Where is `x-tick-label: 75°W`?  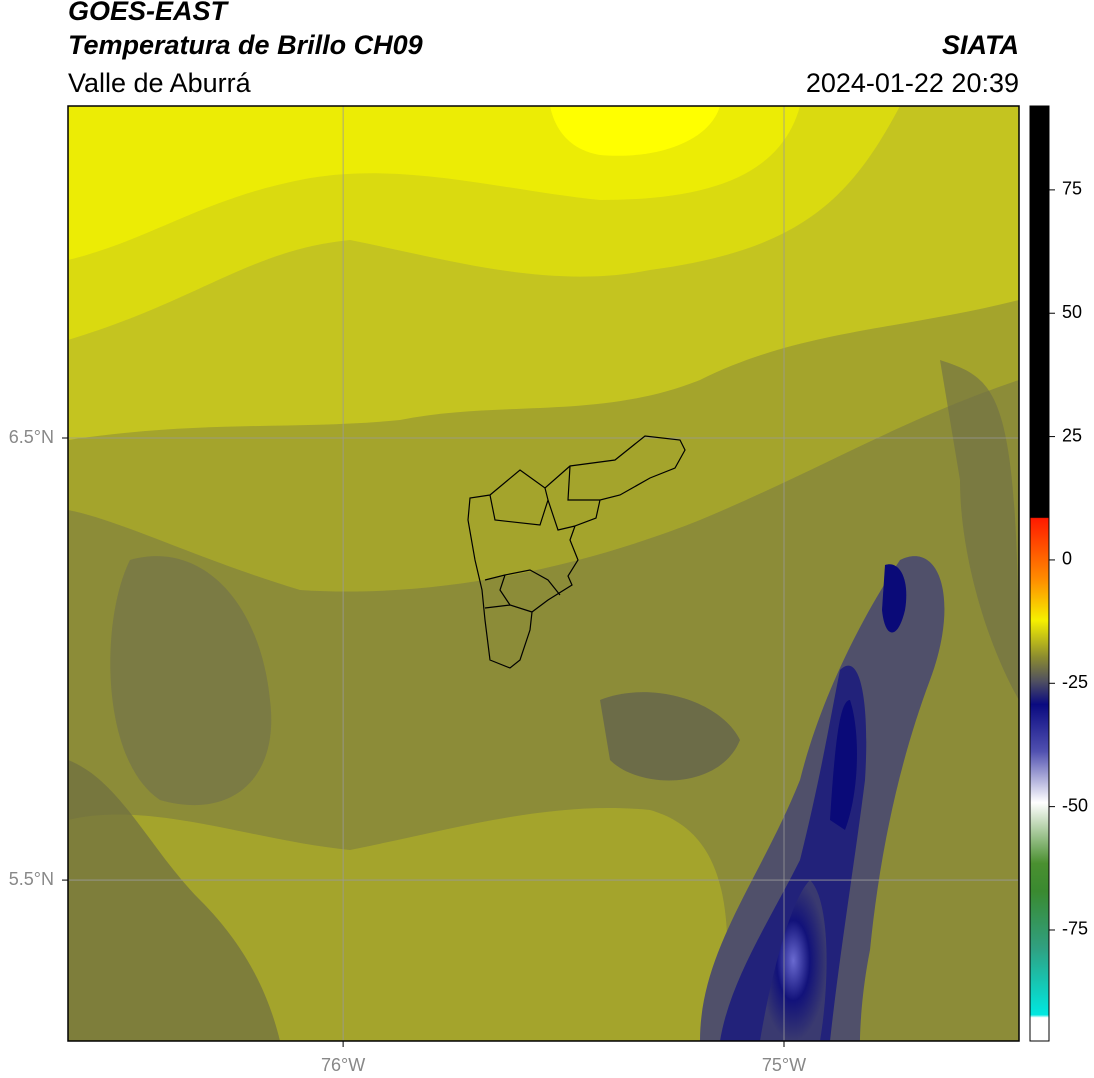 x-tick-label: 75°W is located at coordinates (784, 1065).